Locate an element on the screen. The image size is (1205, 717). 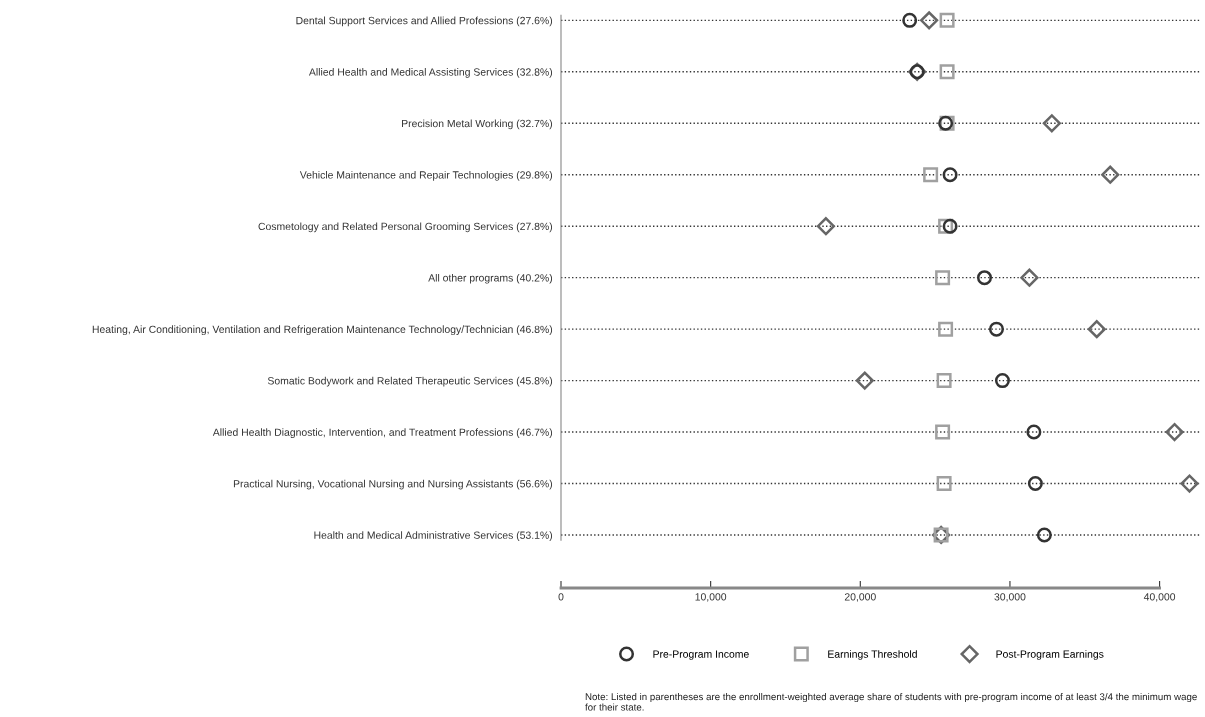
y-tick-label: Allied Health Diagnostic, Intervention, and Treatment Professions (46.7%) is located at coordinates (382, 433).